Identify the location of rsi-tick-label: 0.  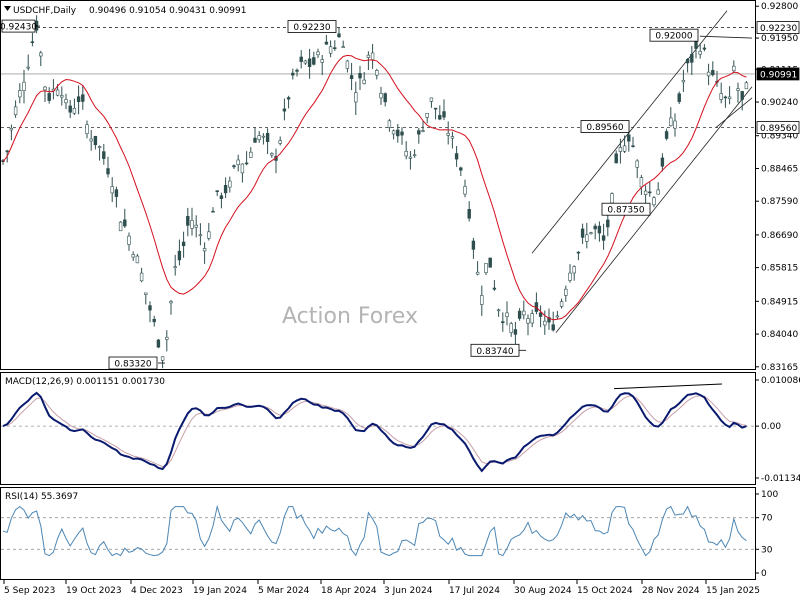
(764, 574).